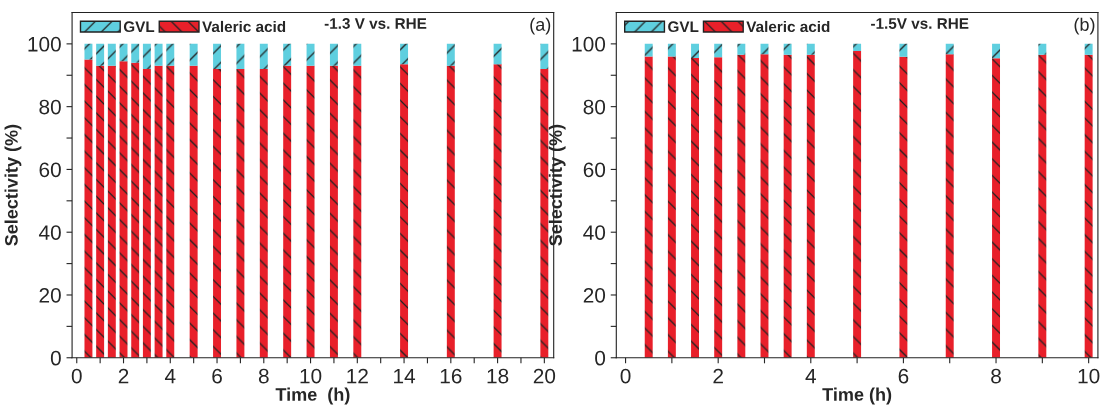 Image resolution: width=1109 pixels, height=416 pixels. What do you see at coordinates (540, 26) in the screenshot?
I see `annotation: (a)` at bounding box center [540, 26].